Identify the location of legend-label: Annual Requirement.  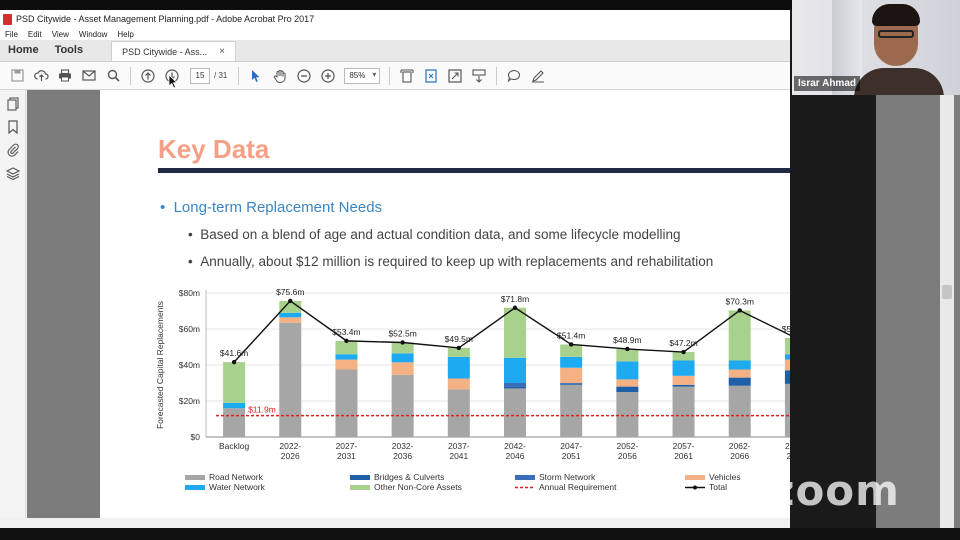
(578, 487).